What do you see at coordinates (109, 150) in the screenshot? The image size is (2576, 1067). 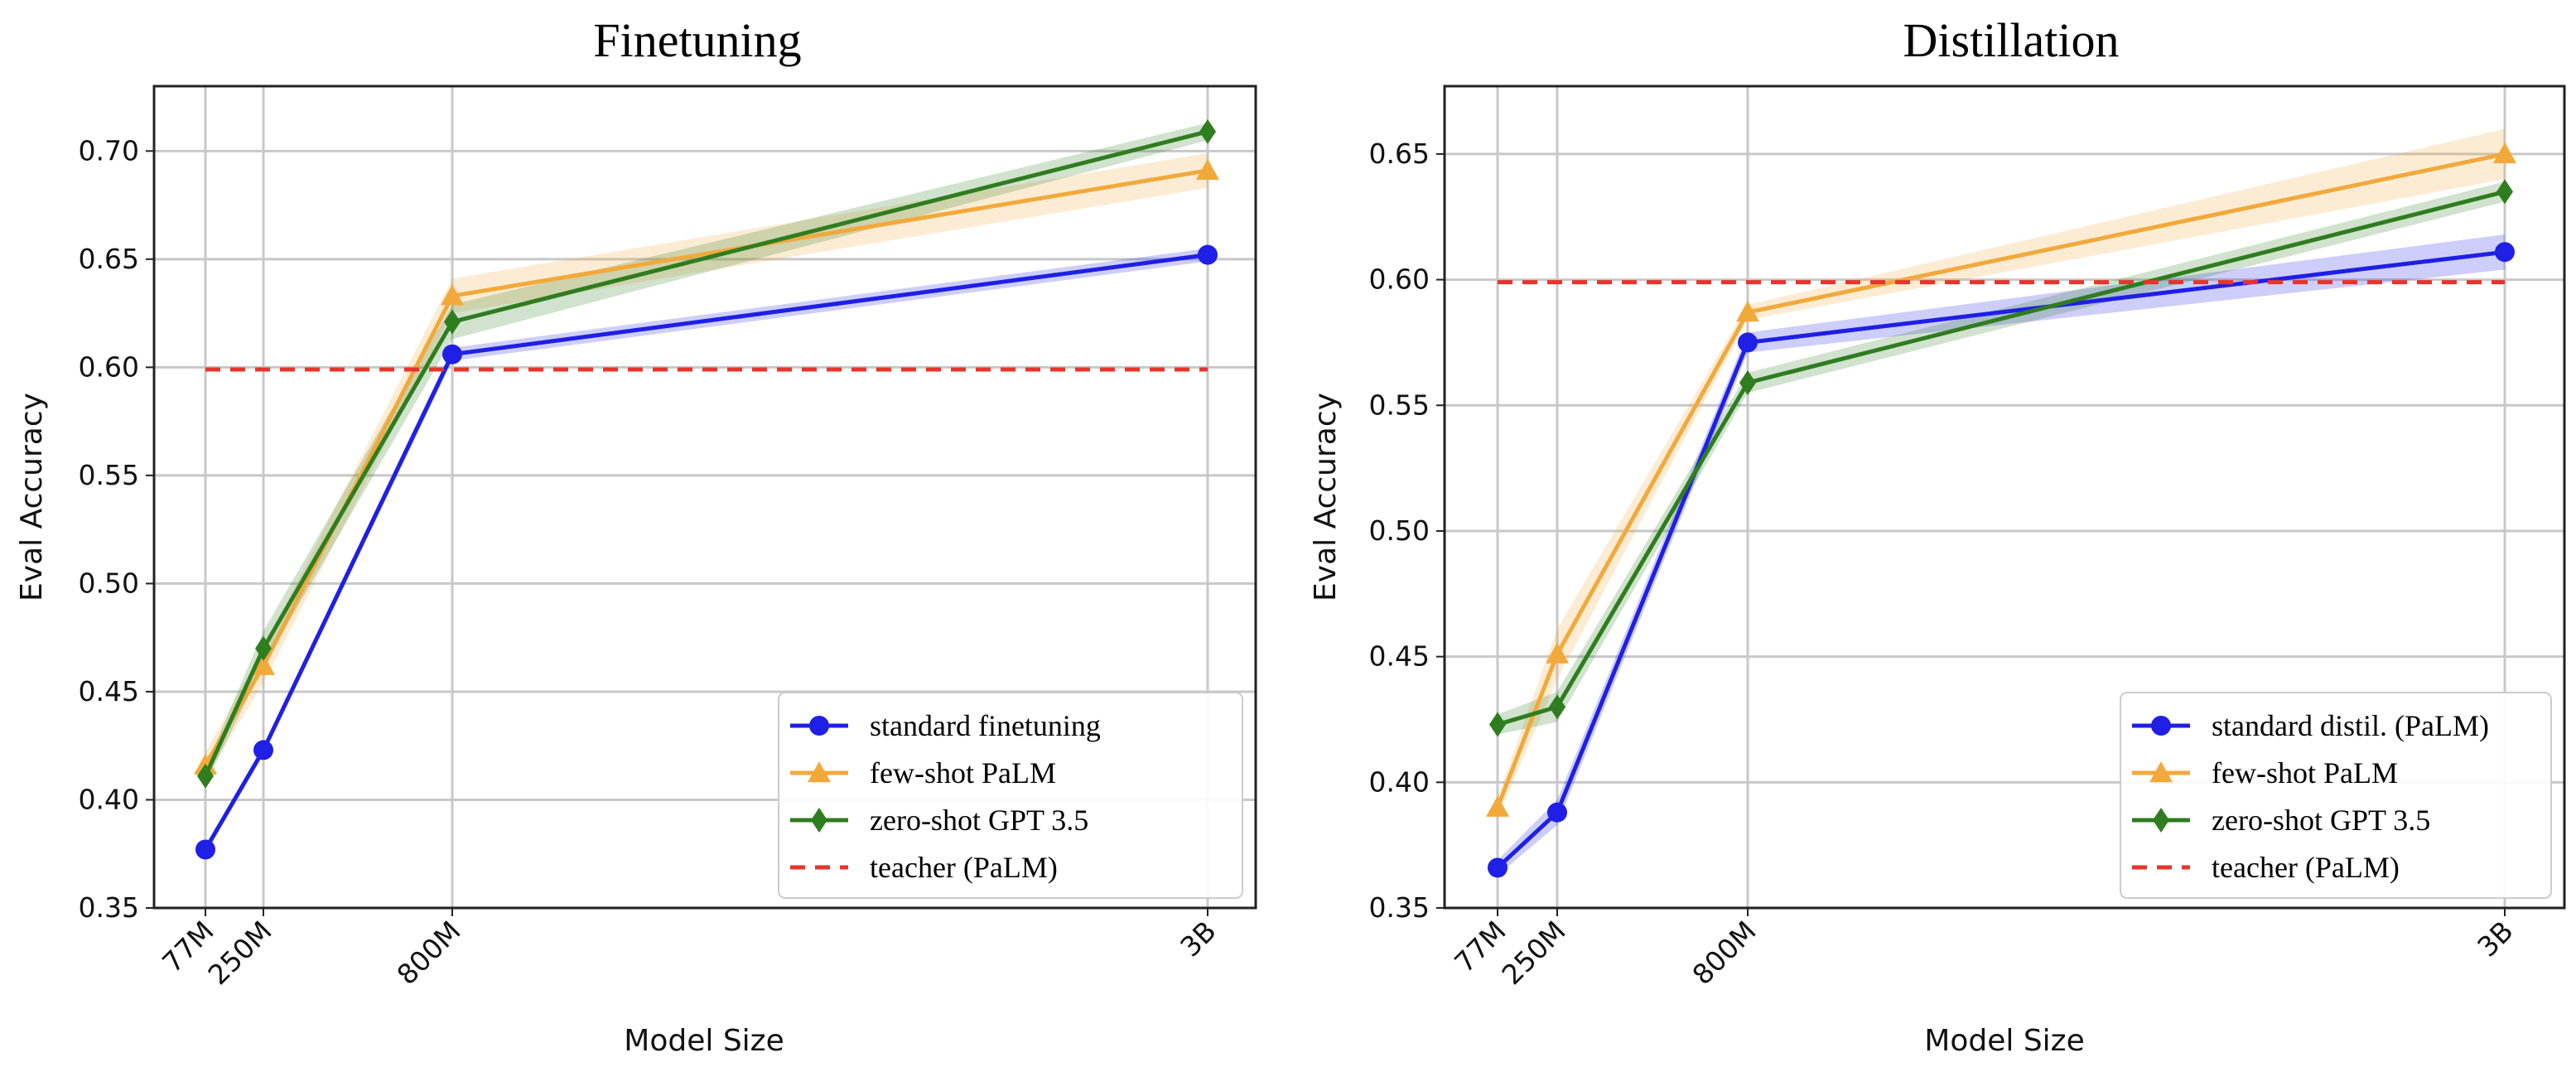 I see `y-tick-label: 0.70` at bounding box center [109, 150].